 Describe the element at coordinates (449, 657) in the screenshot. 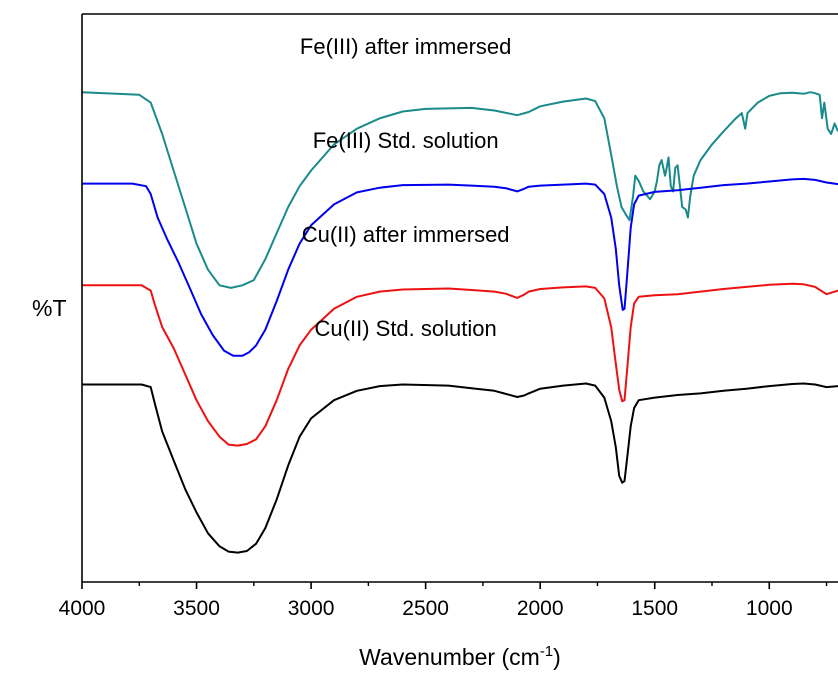

I see `x-axis-label-main: Wavenumber (cm` at that location.